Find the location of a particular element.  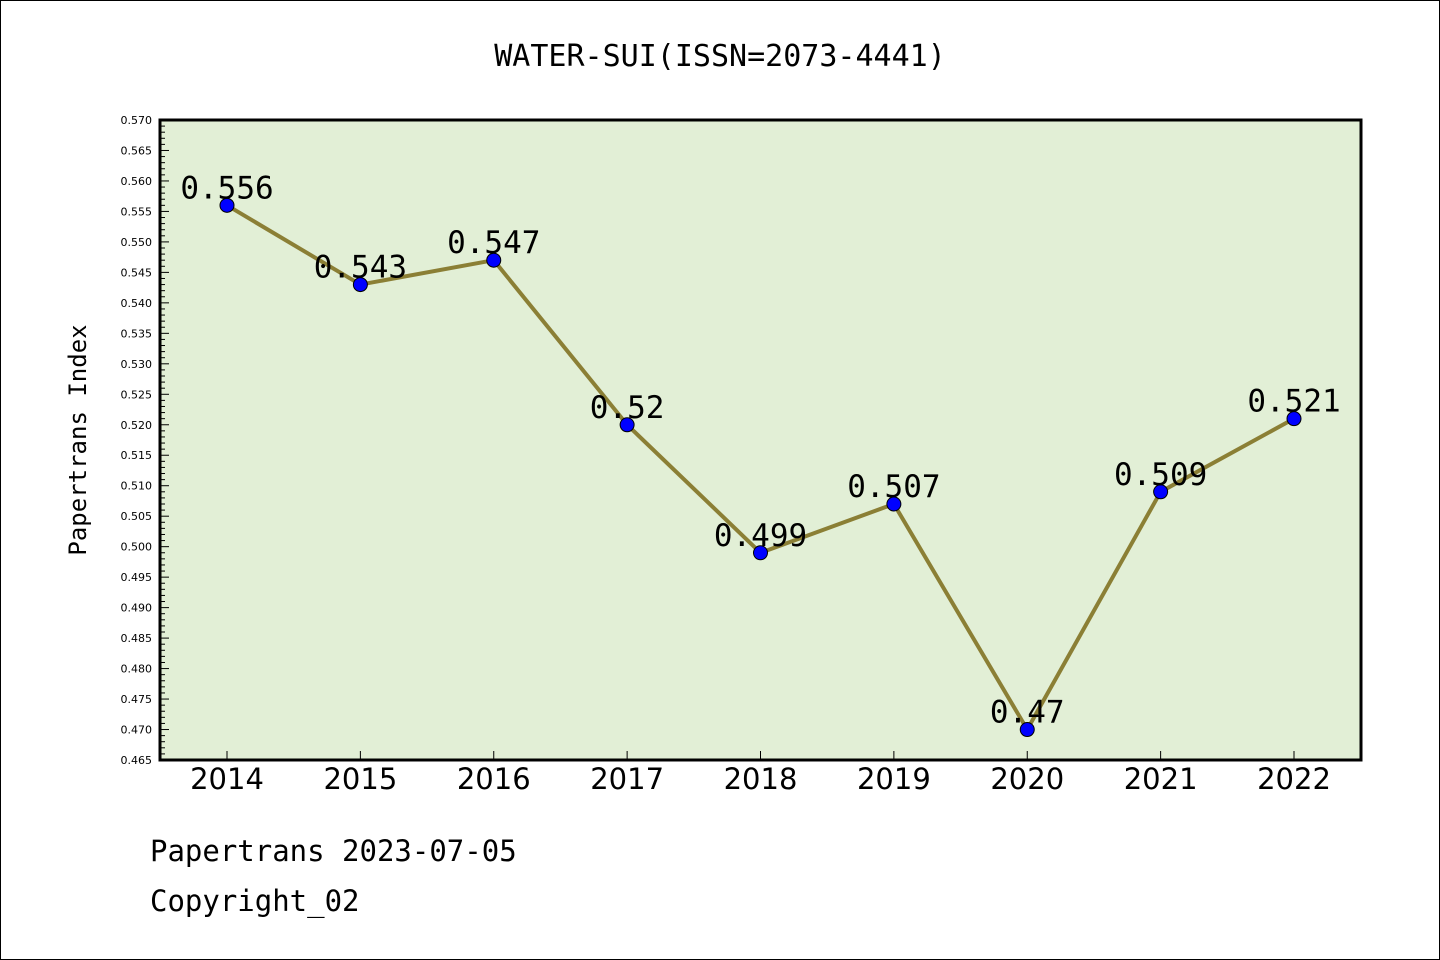

y-tick-label: 0.530 is located at coordinates (137, 364).